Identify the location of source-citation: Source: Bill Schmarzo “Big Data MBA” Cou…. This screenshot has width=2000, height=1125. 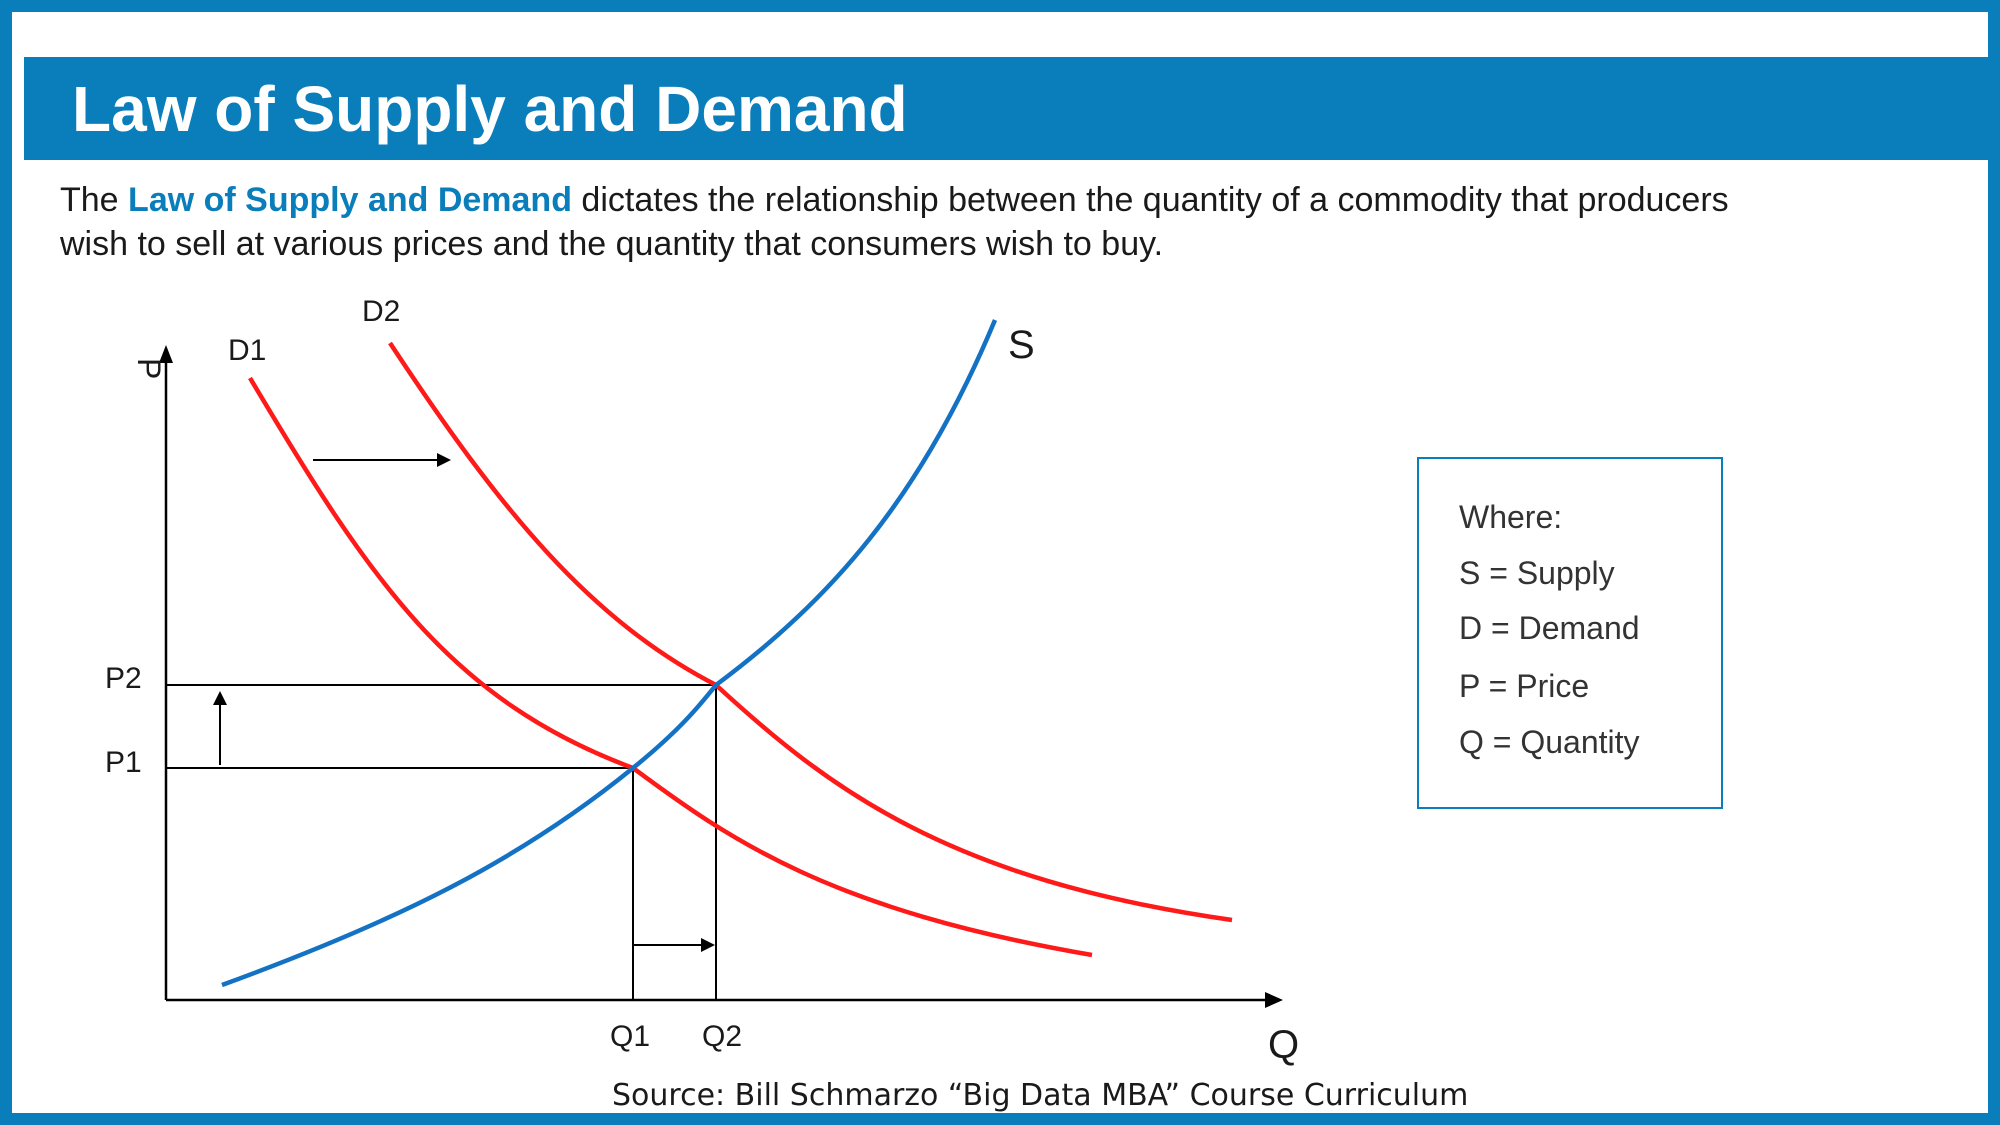
(1040, 1095).